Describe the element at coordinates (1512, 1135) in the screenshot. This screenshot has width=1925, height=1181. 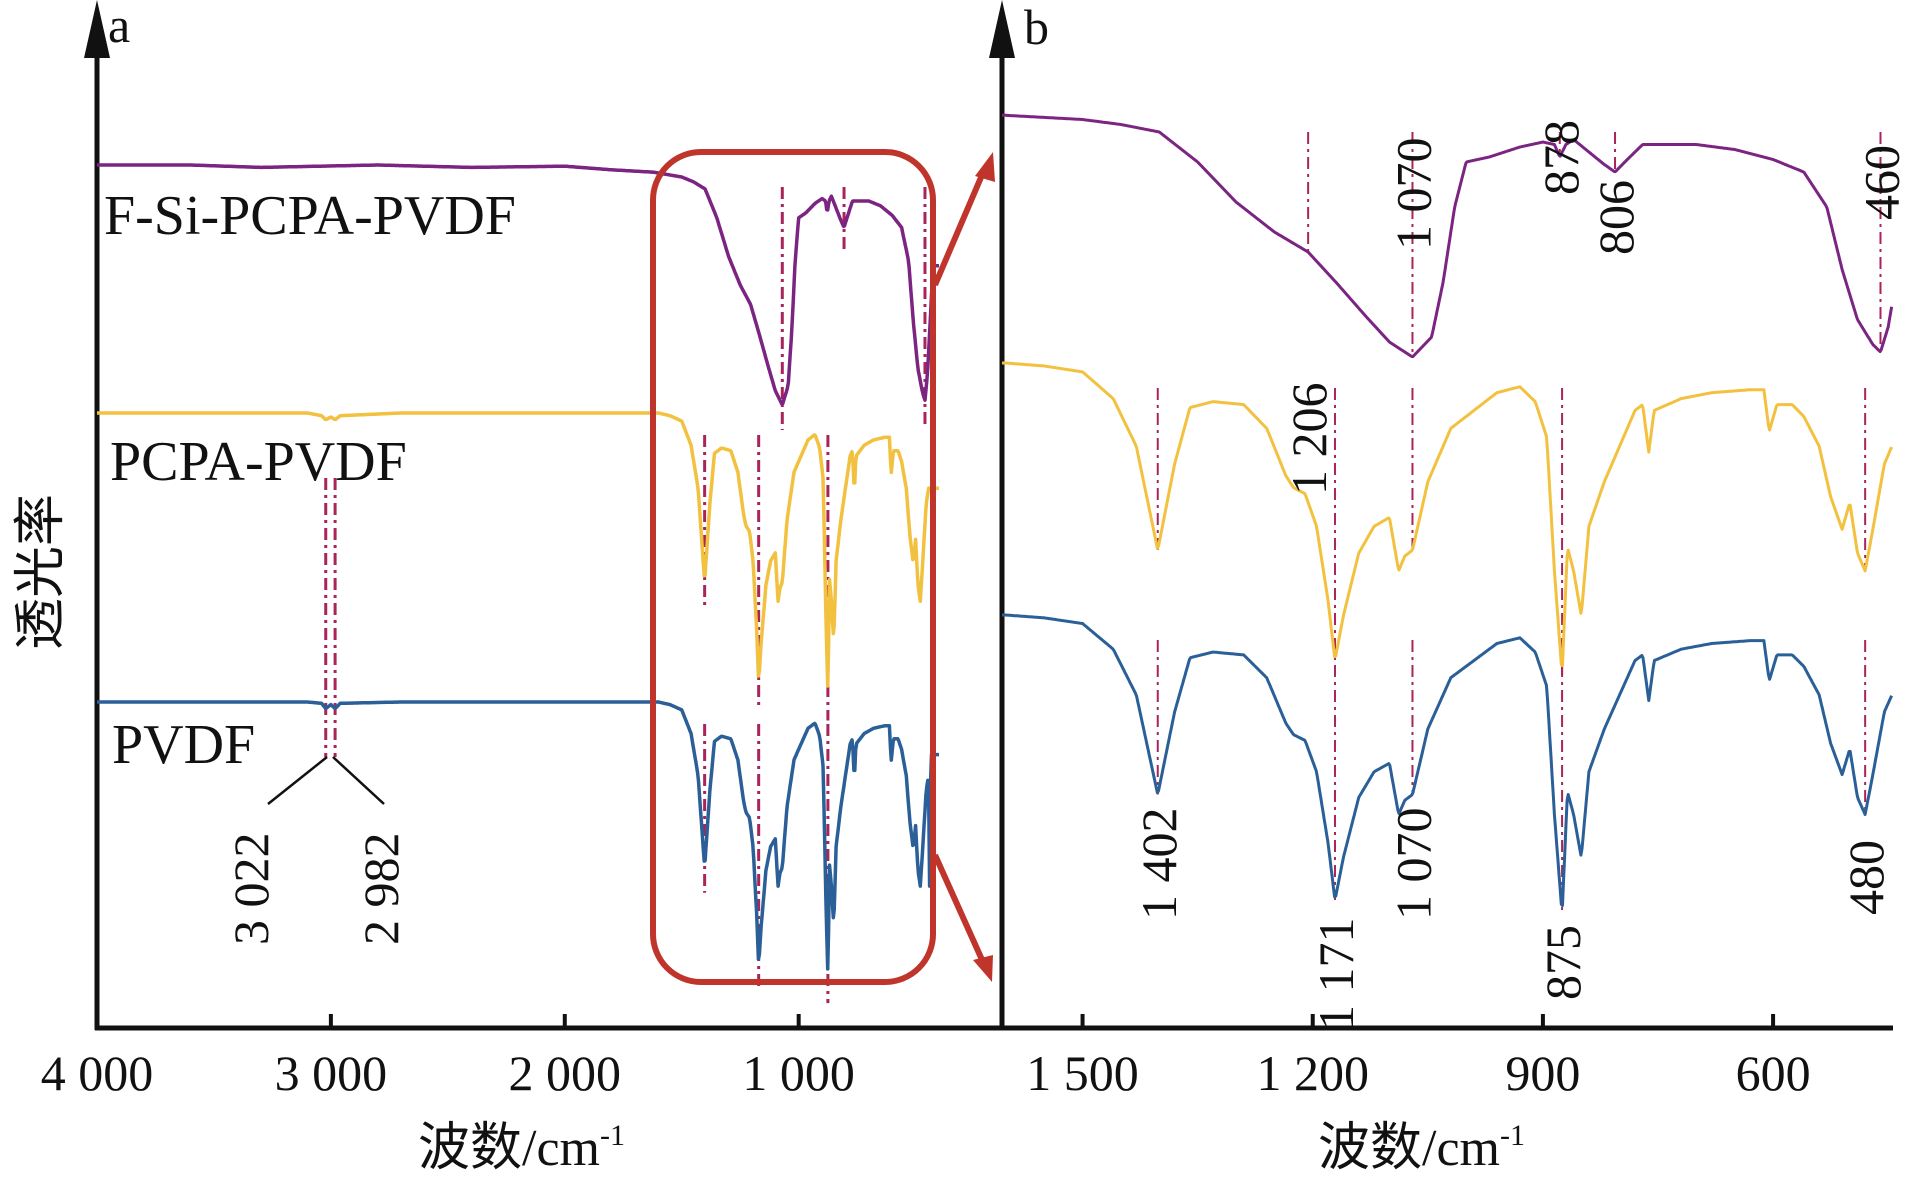
I see `panel-b-x-axis-title-sup: -1` at that location.